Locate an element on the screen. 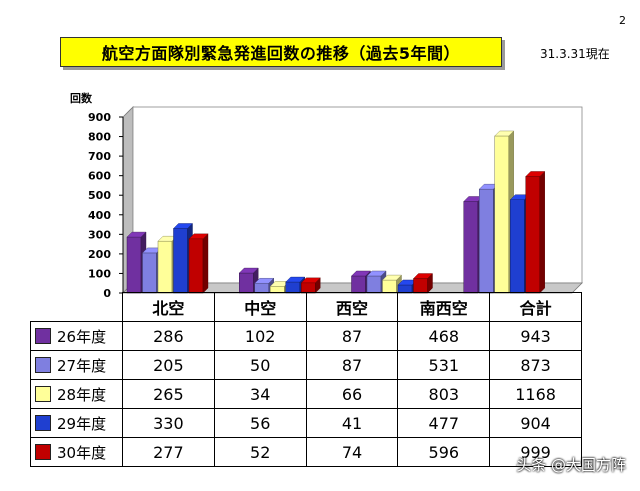 Image resolution: width=640 pixels, height=491 pixels. table-row: 28年度 265 34 66 803 1168 is located at coordinates (306, 394).